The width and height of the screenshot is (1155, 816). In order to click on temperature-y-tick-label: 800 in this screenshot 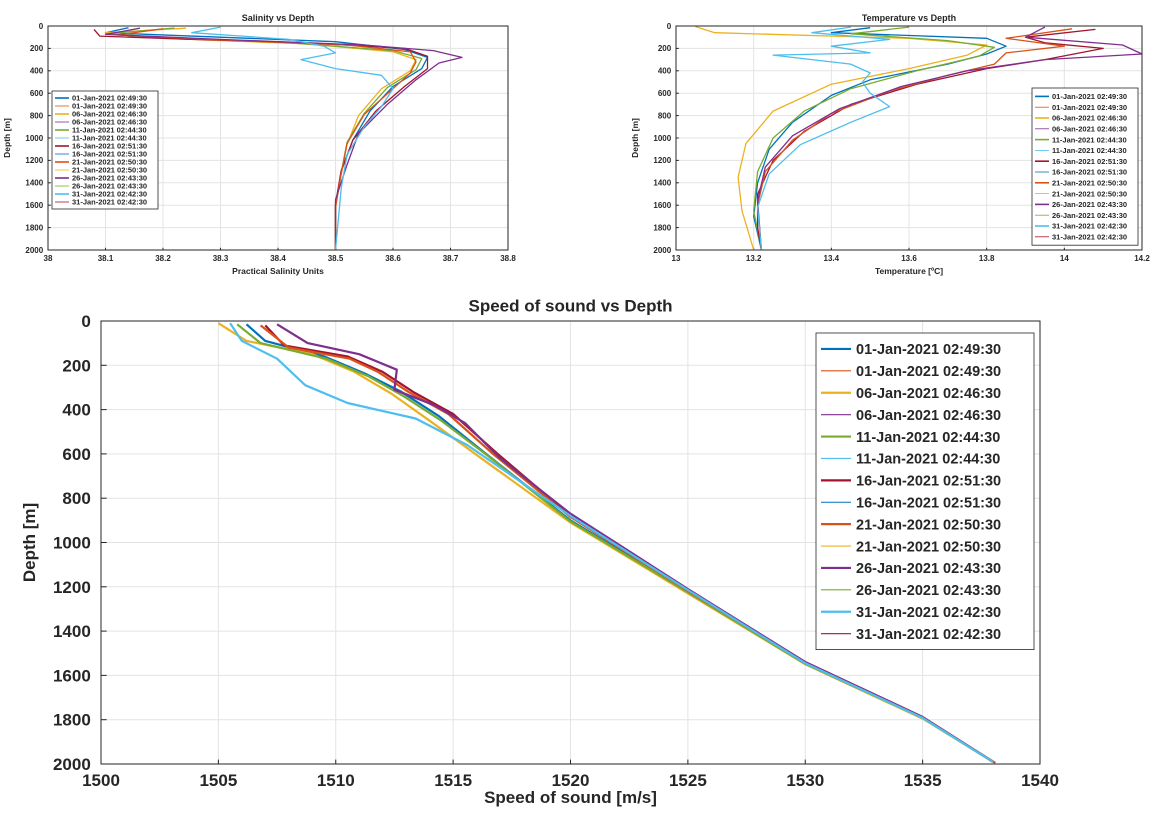, I will do `click(665, 115)`.